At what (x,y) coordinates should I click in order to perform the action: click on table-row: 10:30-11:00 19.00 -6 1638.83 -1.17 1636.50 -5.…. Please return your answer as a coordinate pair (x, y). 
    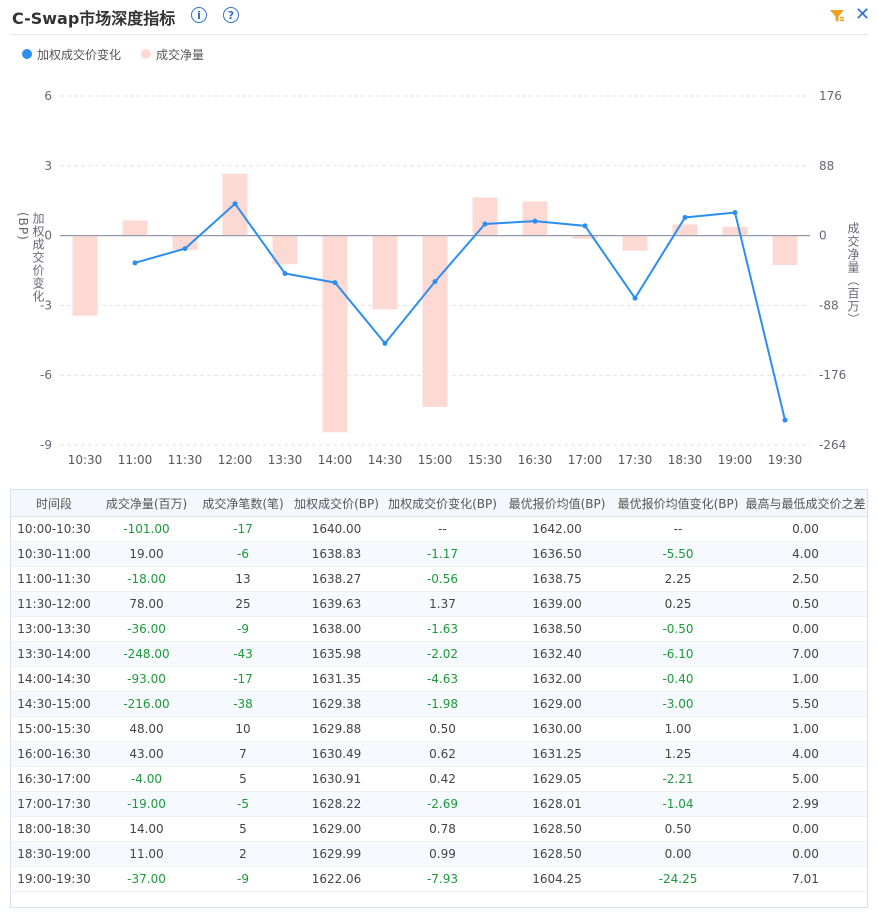
    Looking at the image, I should click on (439, 554).